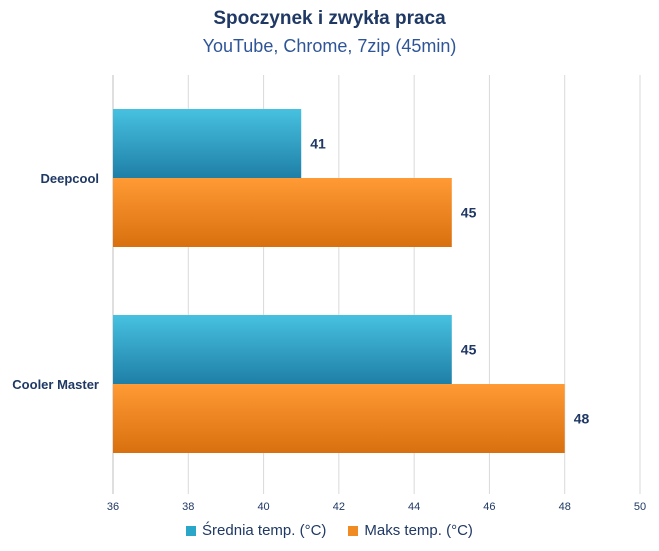 The height and width of the screenshot is (551, 659). Describe the element at coordinates (264, 530) in the screenshot. I see `legend-label-avg: Średnia temp. (°C)` at that location.